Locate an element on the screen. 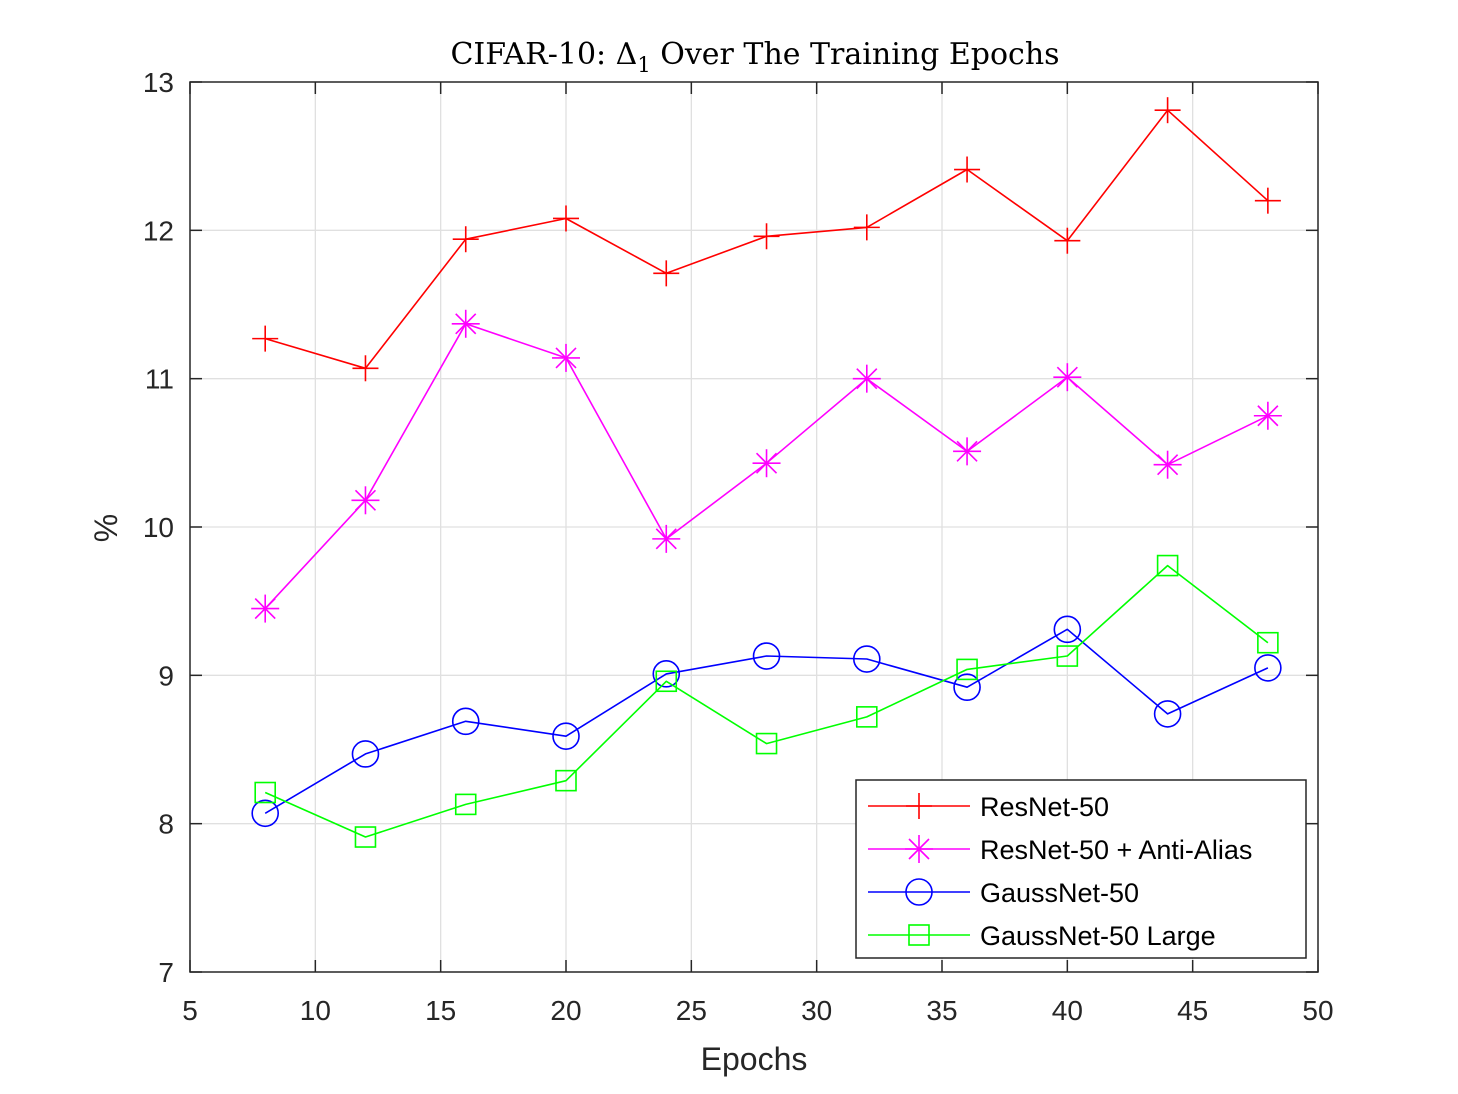 Image resolution: width=1458 pixels, height=1094 pixels. legend-box is located at coordinates (1081, 869).